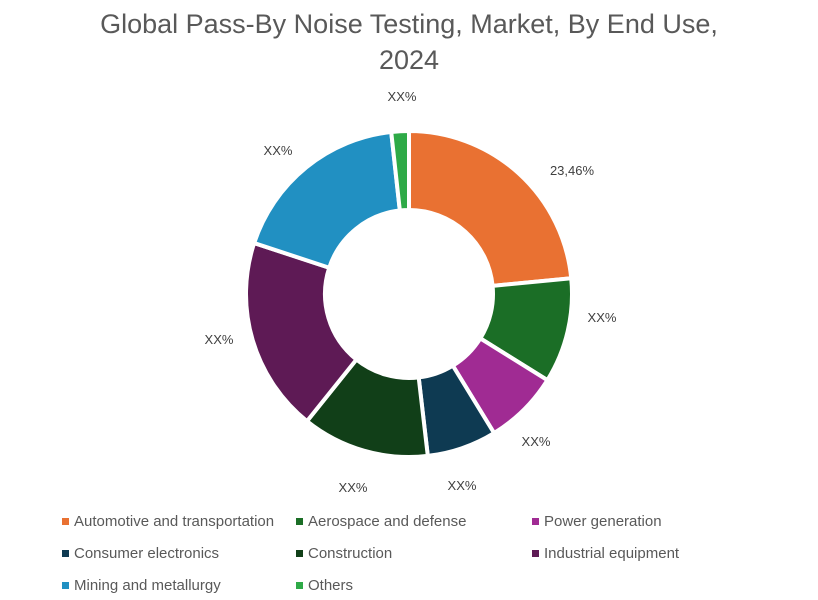 Image resolution: width=818 pixels, height=600 pixels. What do you see at coordinates (536, 441) in the screenshot?
I see `data-label-power-generation: XX%` at bounding box center [536, 441].